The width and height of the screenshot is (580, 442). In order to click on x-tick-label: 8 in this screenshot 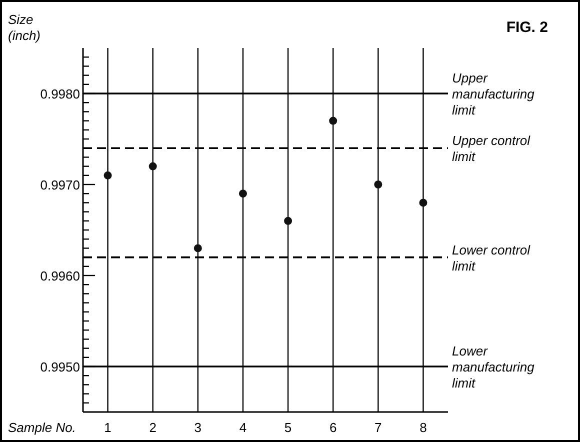, I will do `click(423, 427)`.